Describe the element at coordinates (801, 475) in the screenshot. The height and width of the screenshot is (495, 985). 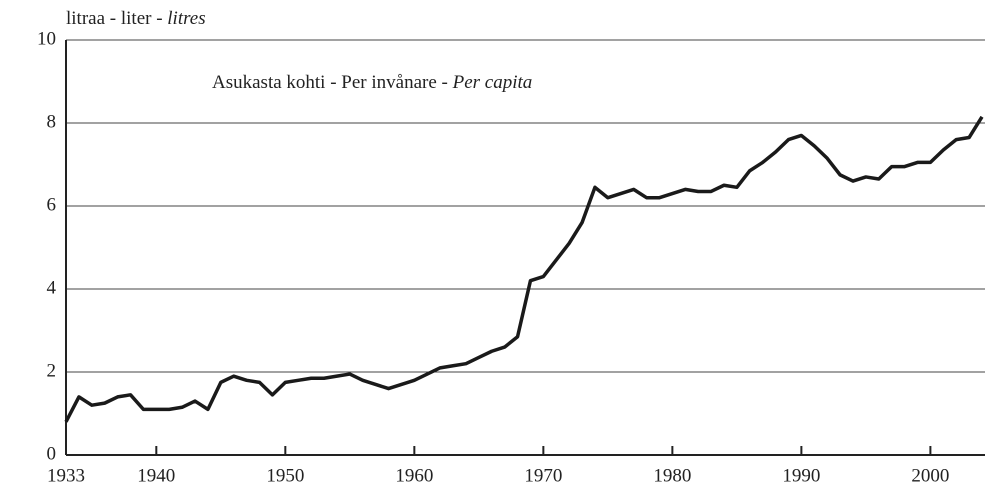
I see `x-tick-label: 1990` at that location.